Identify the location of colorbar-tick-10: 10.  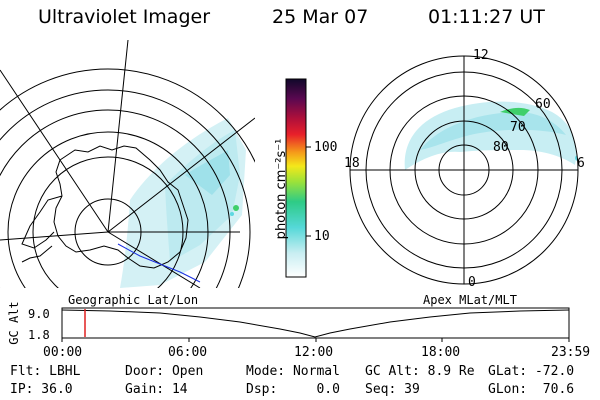
(322, 236).